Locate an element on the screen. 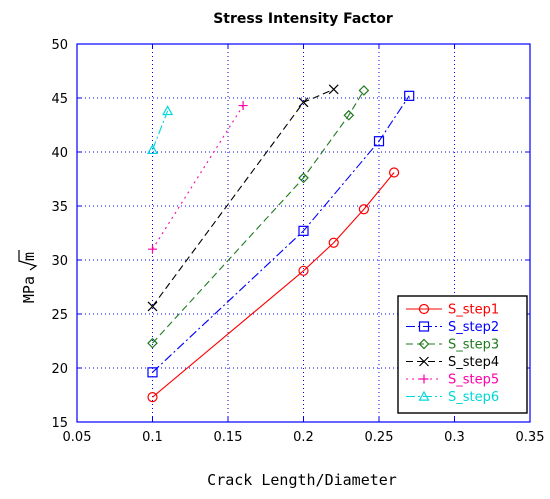 The height and width of the screenshot is (499, 550). y-tick-label: 35 is located at coordinates (59, 207).